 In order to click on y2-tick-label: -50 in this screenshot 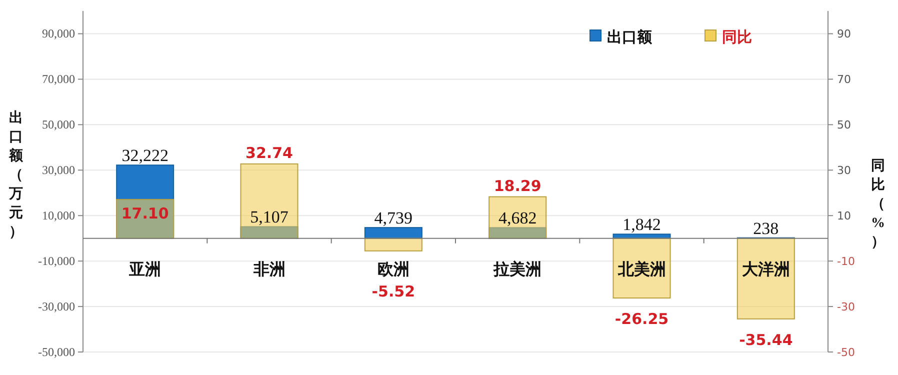, I will do `click(846, 352)`.